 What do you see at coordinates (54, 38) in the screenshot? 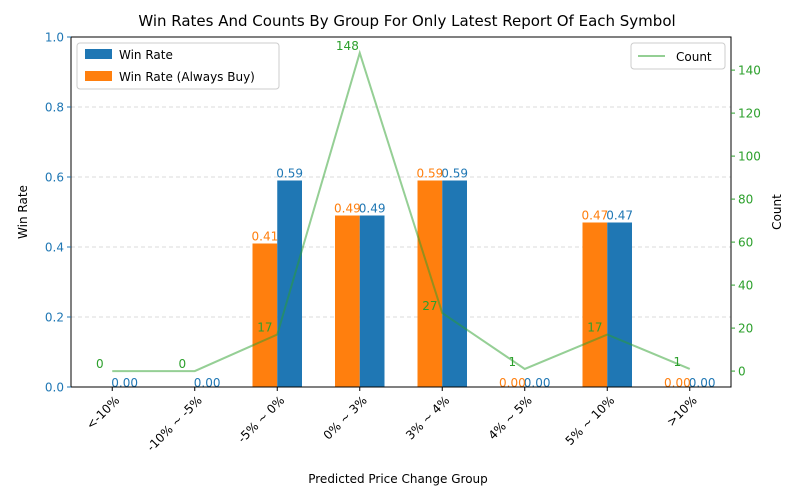
I see `y-tick-label: 1.0` at bounding box center [54, 38].